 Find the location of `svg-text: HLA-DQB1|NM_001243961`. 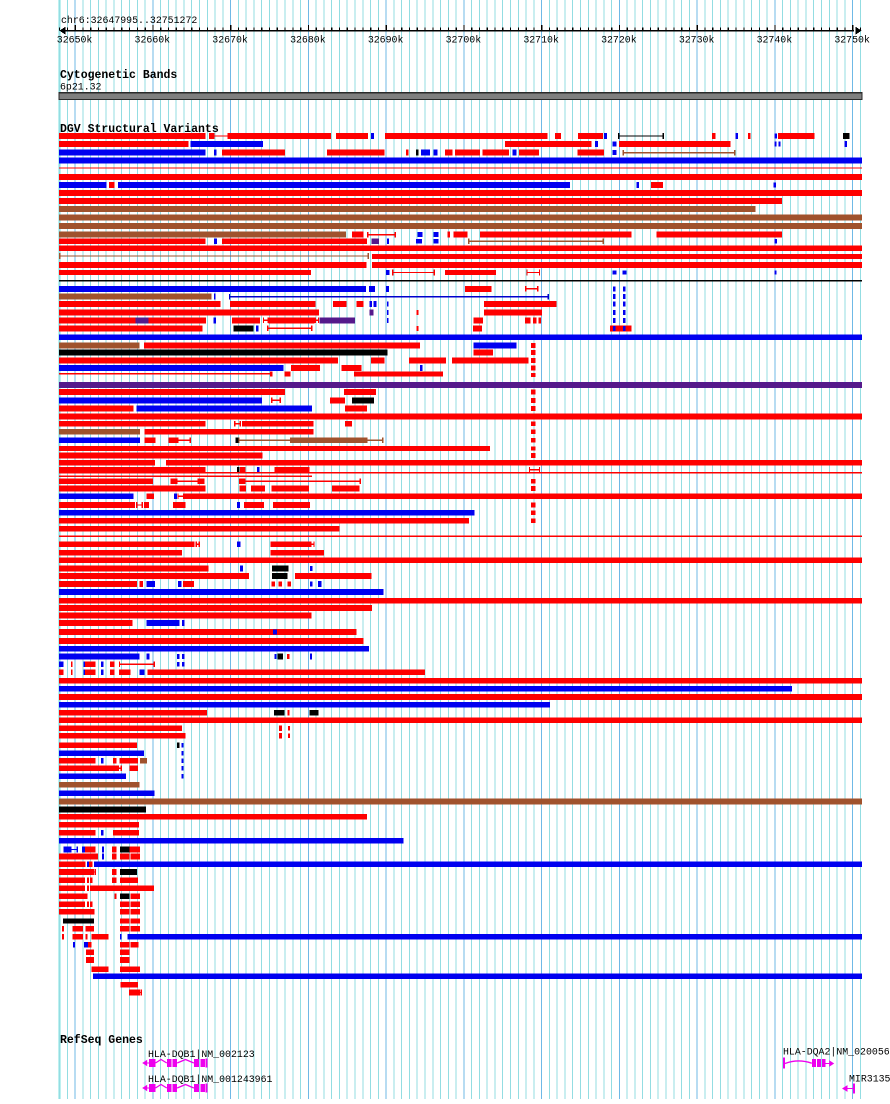

svg-text: HLA-DQB1|NM_001243961 is located at coordinates (210, 1079).